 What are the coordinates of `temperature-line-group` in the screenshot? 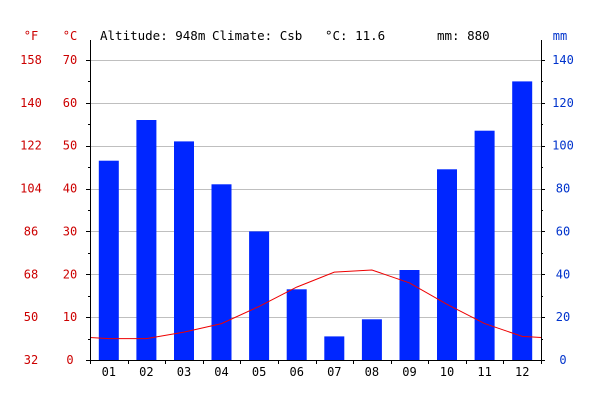 It's located at (315, 304).